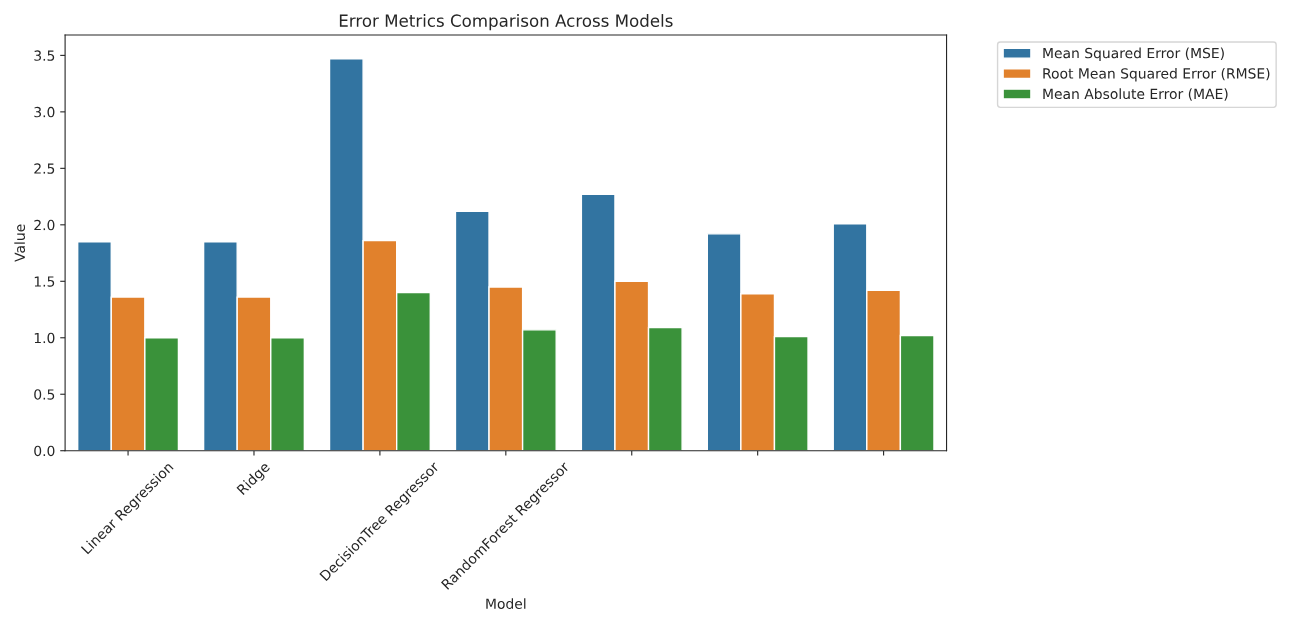  What do you see at coordinates (44, 225) in the screenshot?
I see `y-tick-label: 2.0` at bounding box center [44, 225].